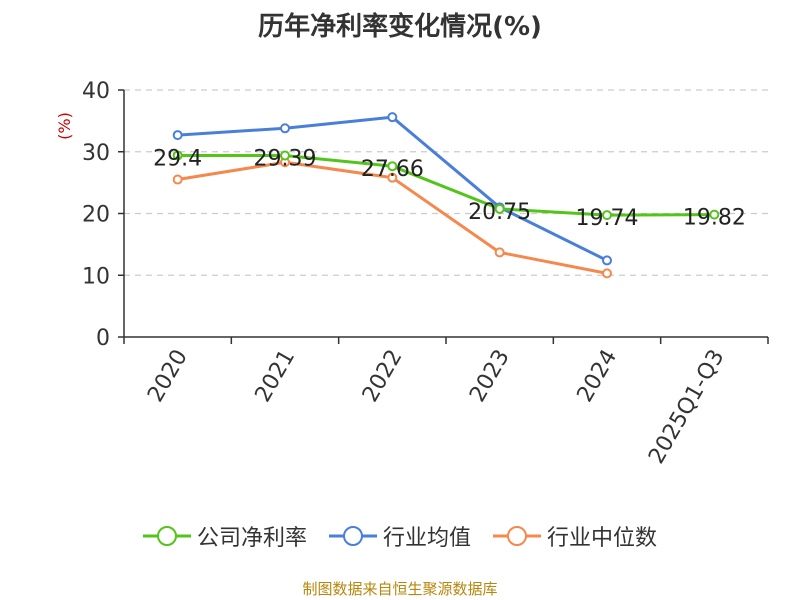 This screenshot has height=600, width=800. What do you see at coordinates (400, 27) in the screenshot?
I see `chart-title: 历年净利率变化情况(%)` at bounding box center [400, 27].